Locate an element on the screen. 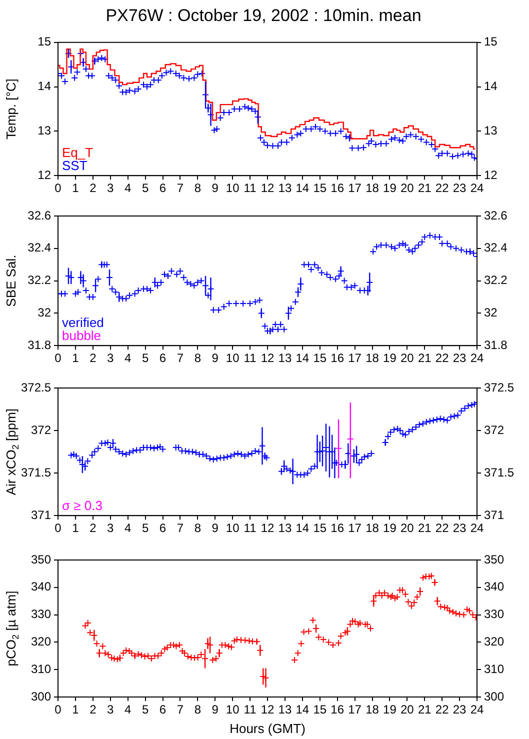 Image resolution: width=529 pixels, height=739 pixels. y2-tick-label: 13 is located at coordinates (491, 131).